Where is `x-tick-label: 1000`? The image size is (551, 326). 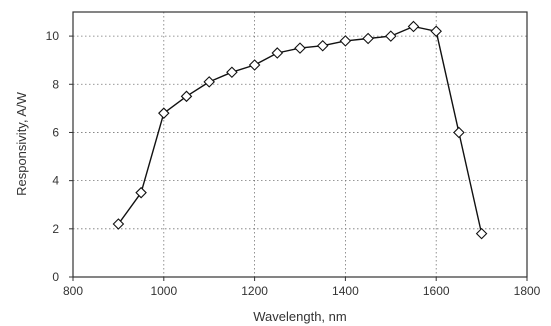 x-tick-label: 1000 is located at coordinates (163, 291).